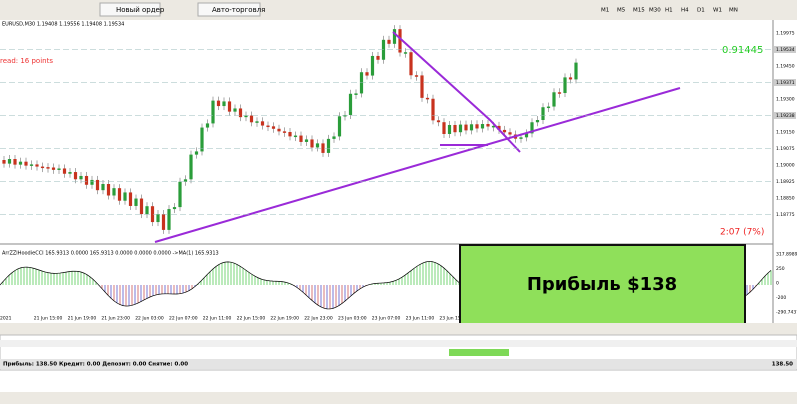  I want to click on price-label: 1.19450, so click(785, 67).